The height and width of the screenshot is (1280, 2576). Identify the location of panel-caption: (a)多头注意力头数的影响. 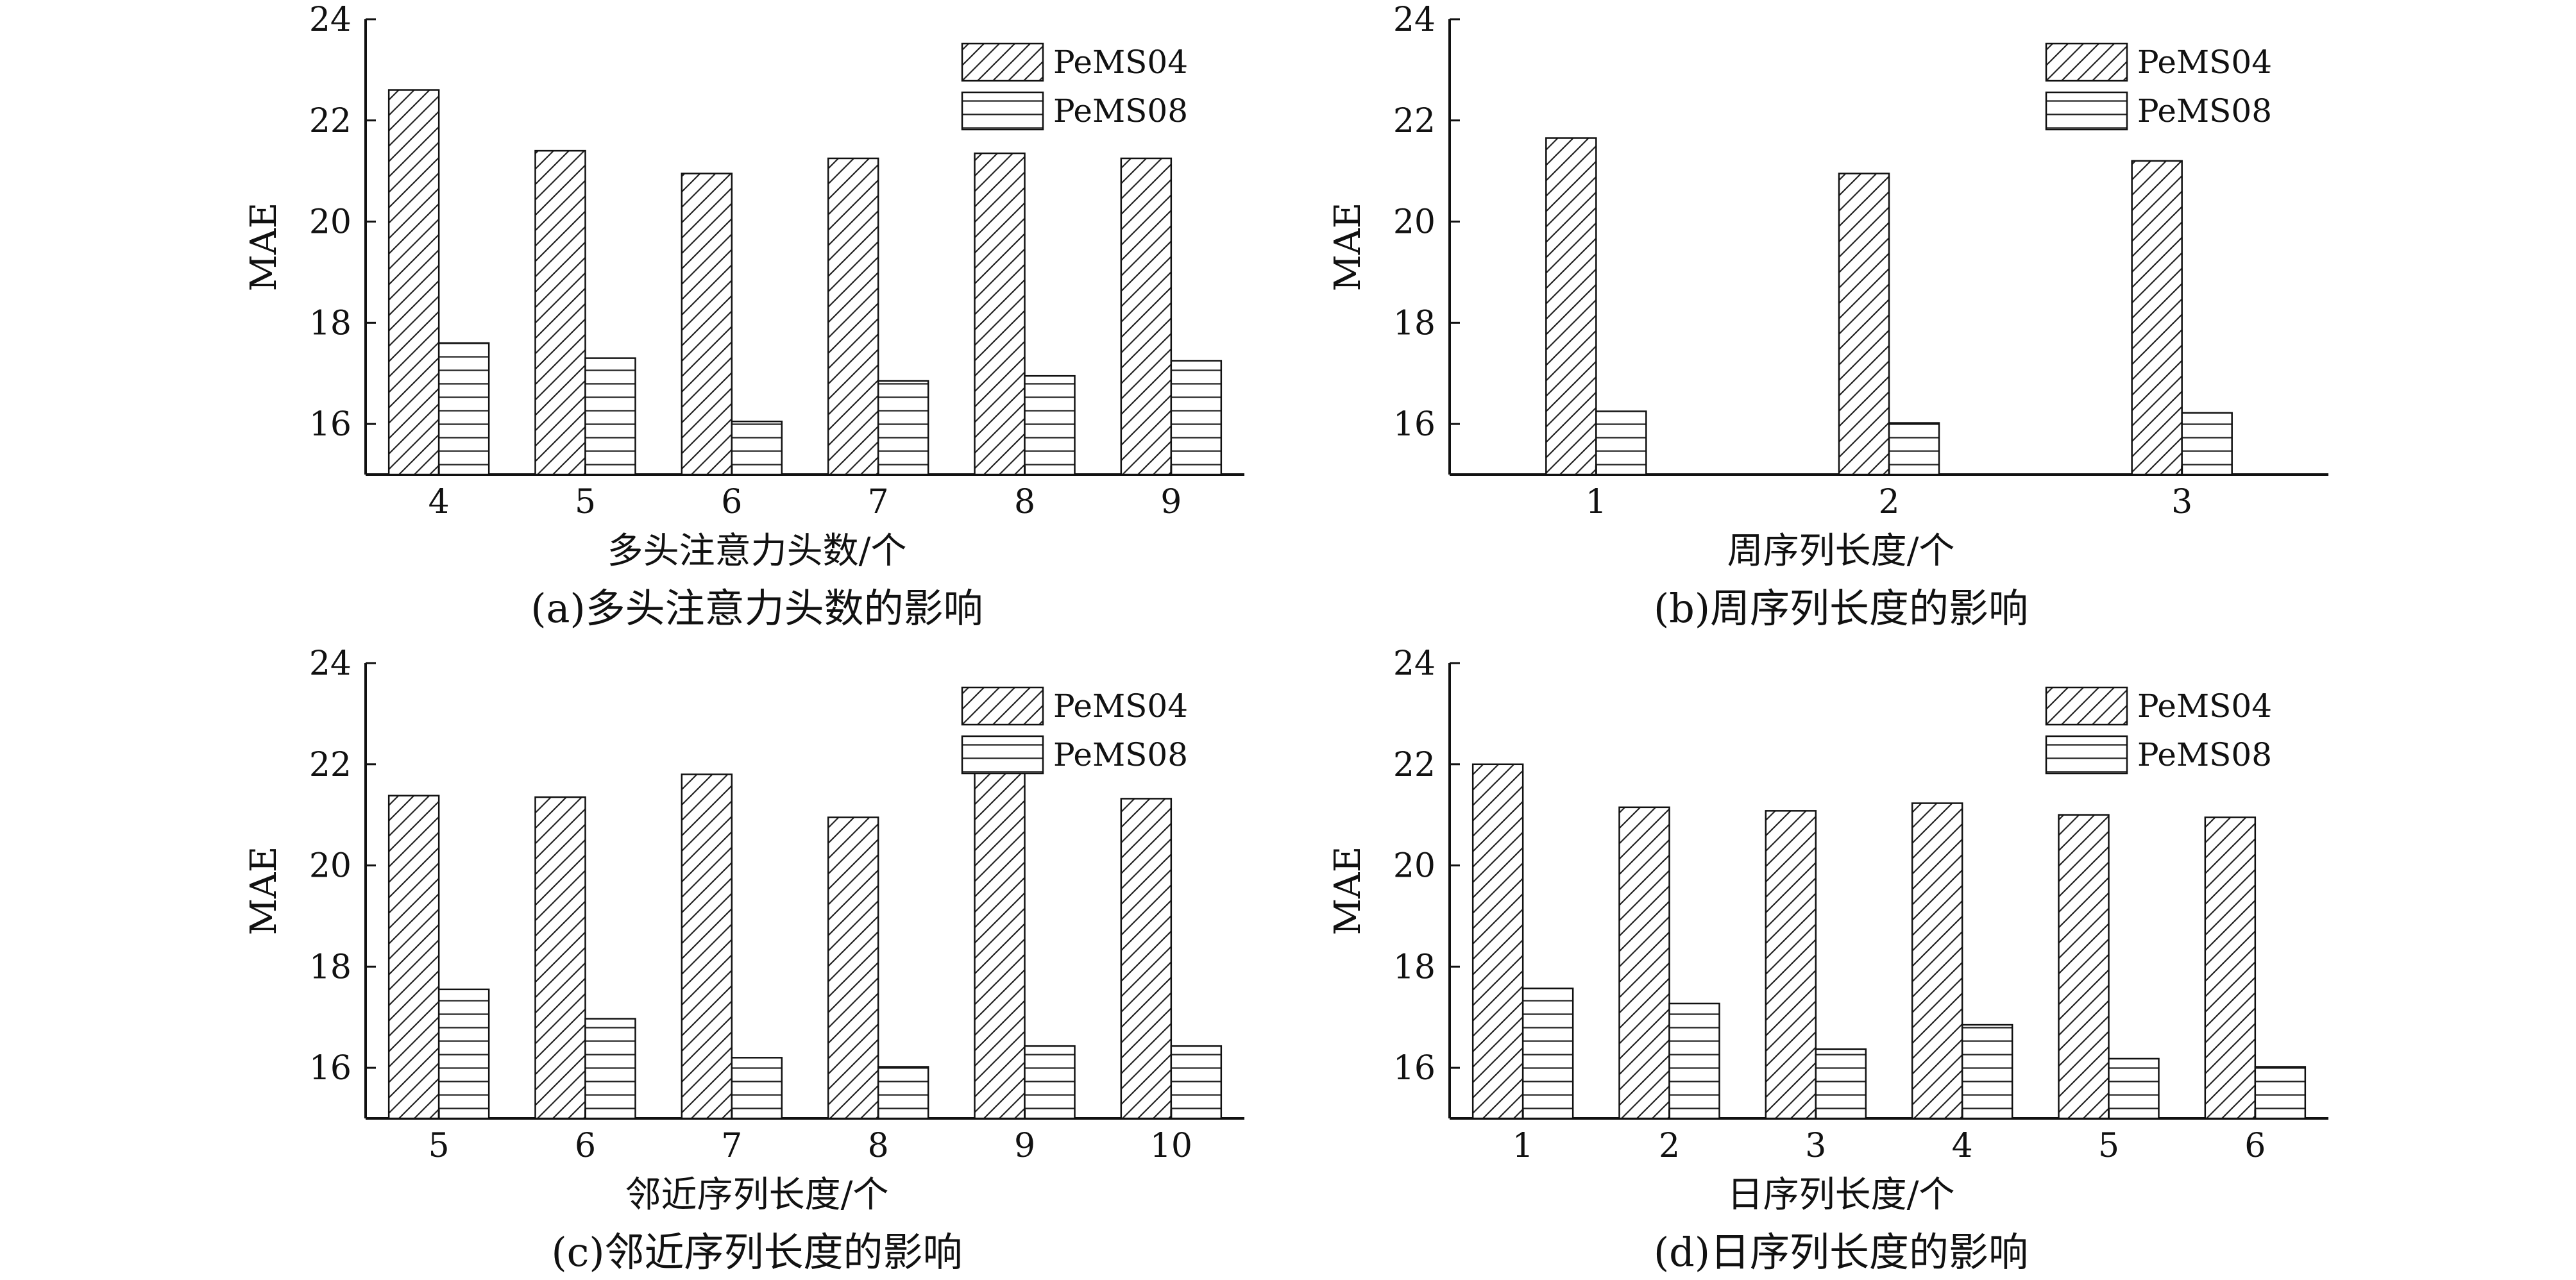
(756, 608).